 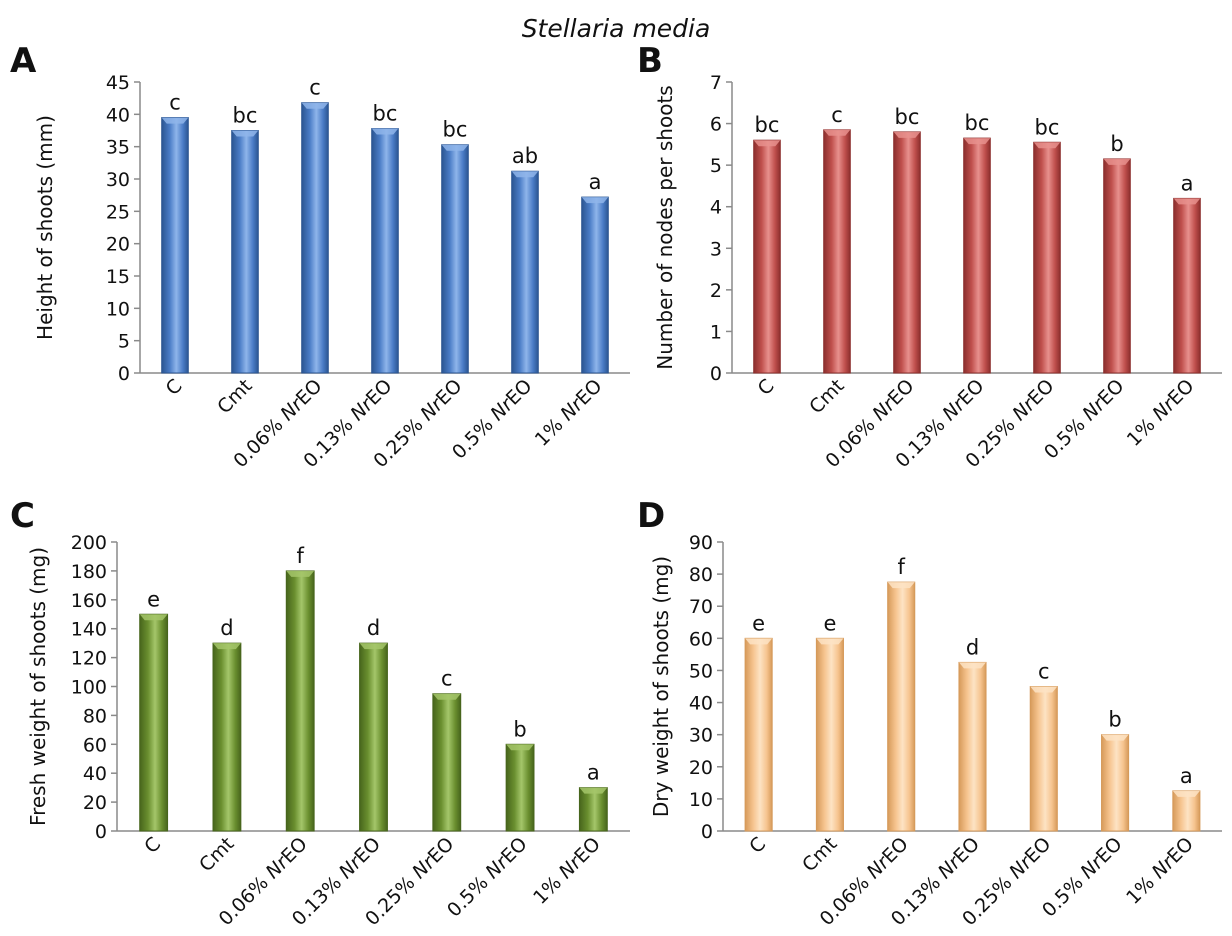 What do you see at coordinates (616, 28) in the screenshot?
I see `figure-title: Stellaria media` at bounding box center [616, 28].